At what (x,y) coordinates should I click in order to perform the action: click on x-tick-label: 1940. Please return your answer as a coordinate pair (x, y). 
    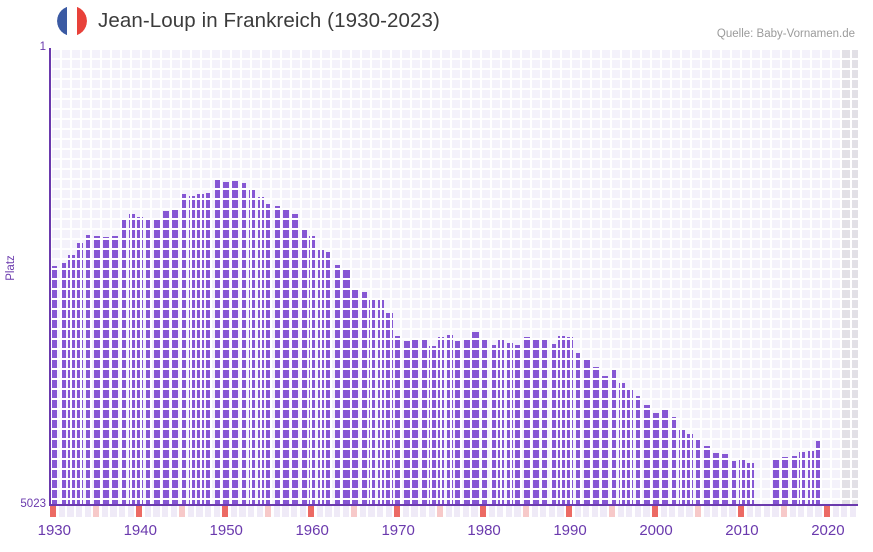
    Looking at the image, I should click on (140, 530).